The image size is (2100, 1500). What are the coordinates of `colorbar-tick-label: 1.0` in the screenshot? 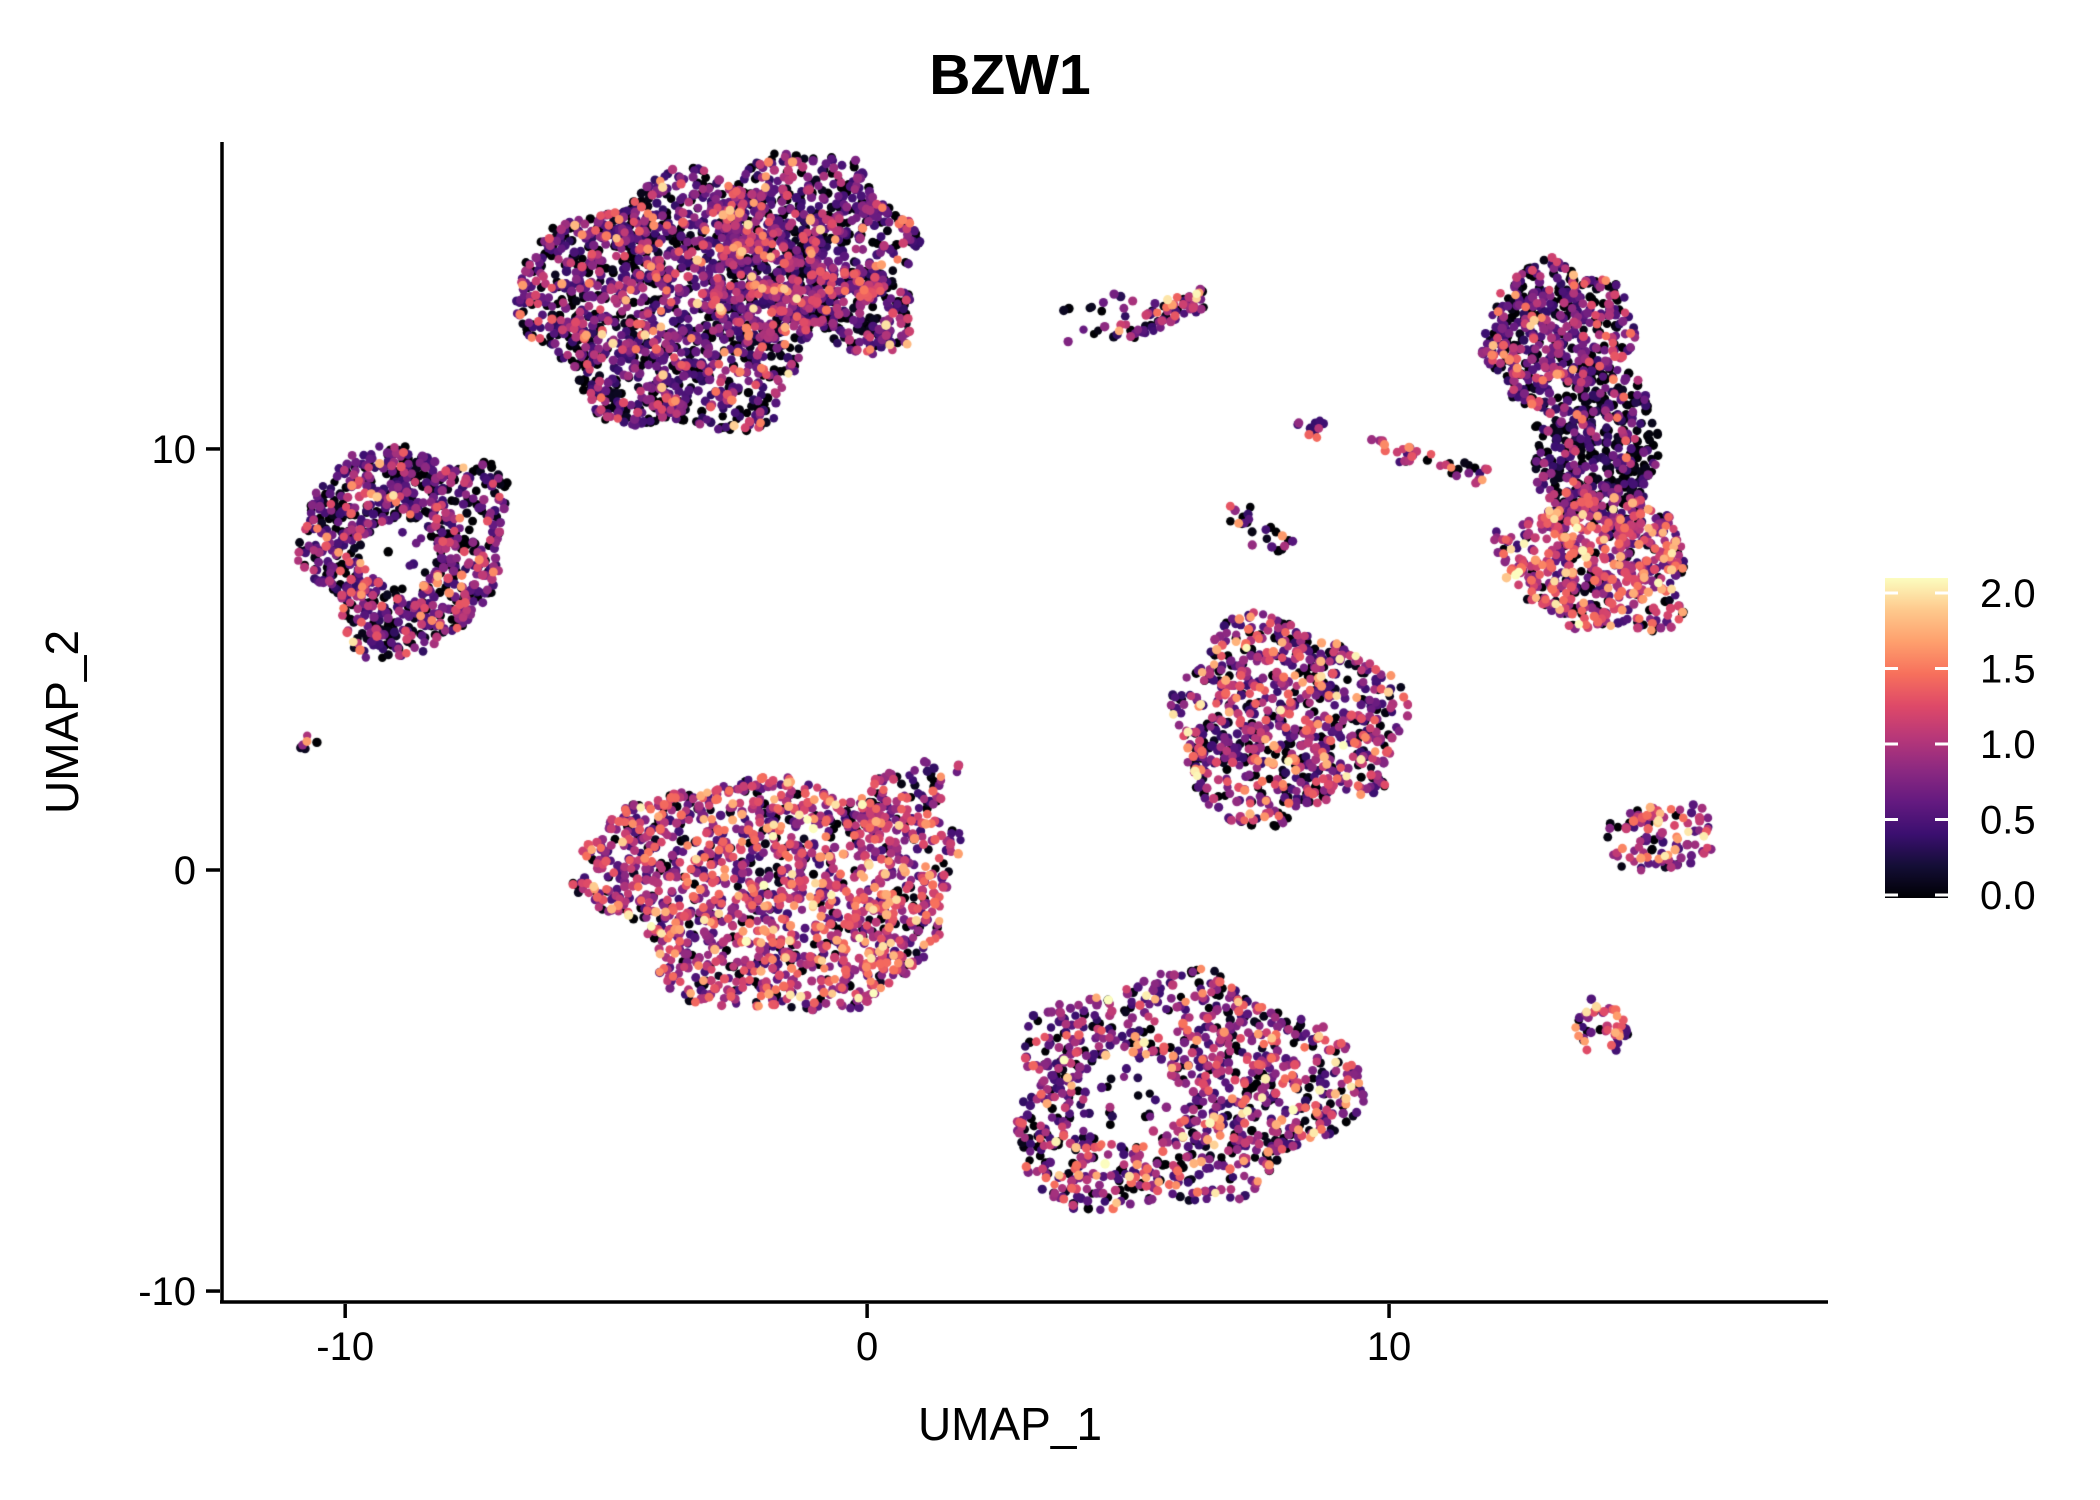 It's located at (2008, 745).